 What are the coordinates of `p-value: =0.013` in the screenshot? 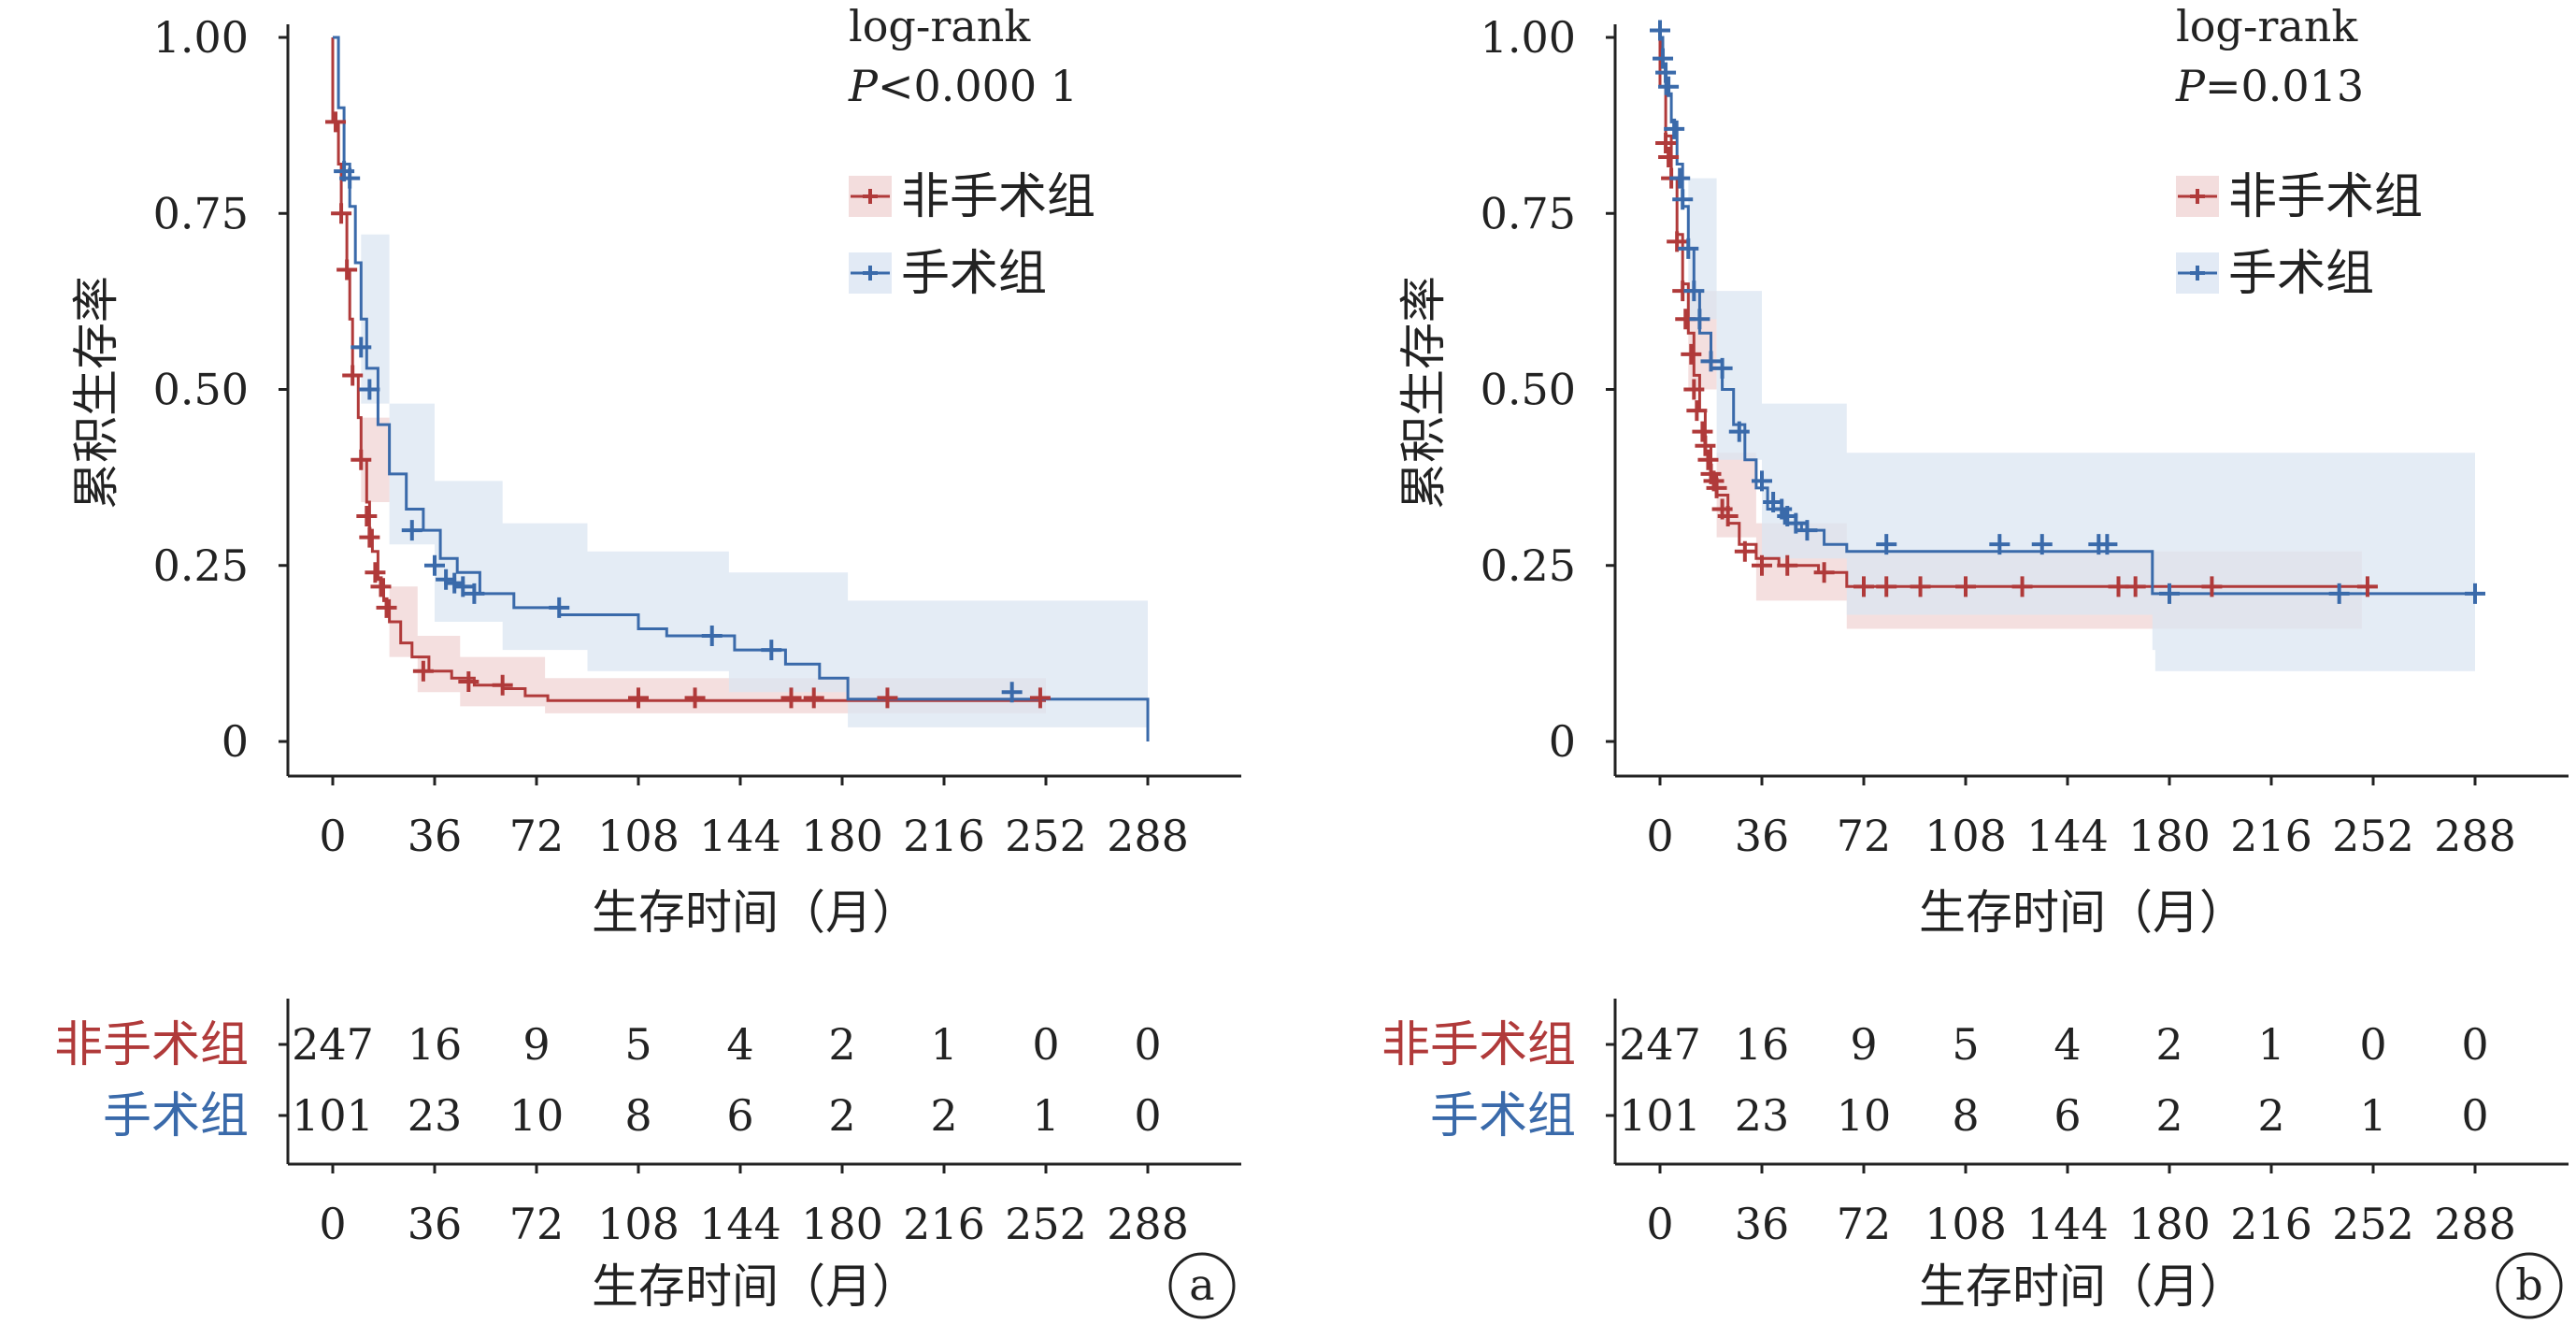 It's located at (2284, 86).